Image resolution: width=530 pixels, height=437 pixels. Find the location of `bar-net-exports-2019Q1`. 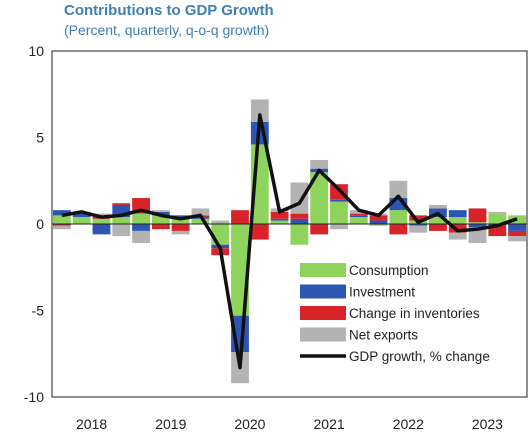

bar-net-exports-2019Q1 is located at coordinates (141, 237).